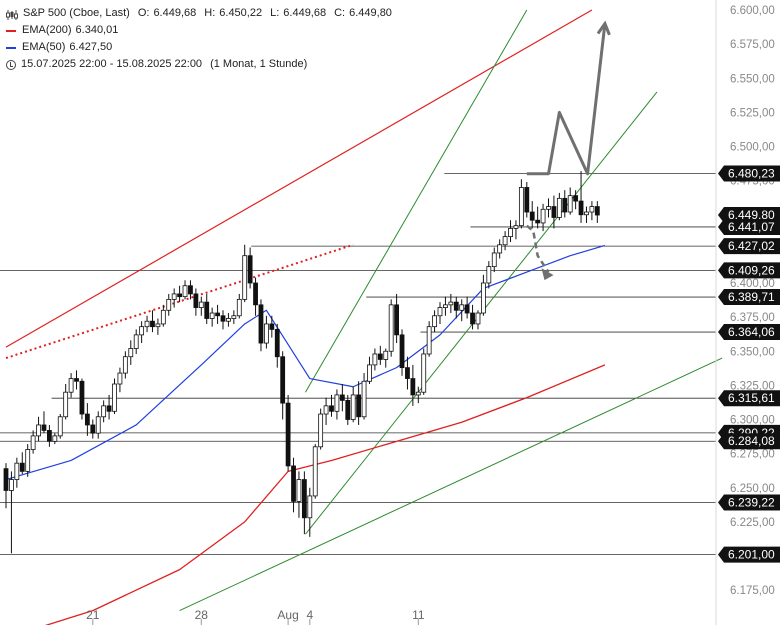  Describe the element at coordinates (199, 47) in the screenshot. I see `ema50-row: EMA(50) 6.427,50` at that location.